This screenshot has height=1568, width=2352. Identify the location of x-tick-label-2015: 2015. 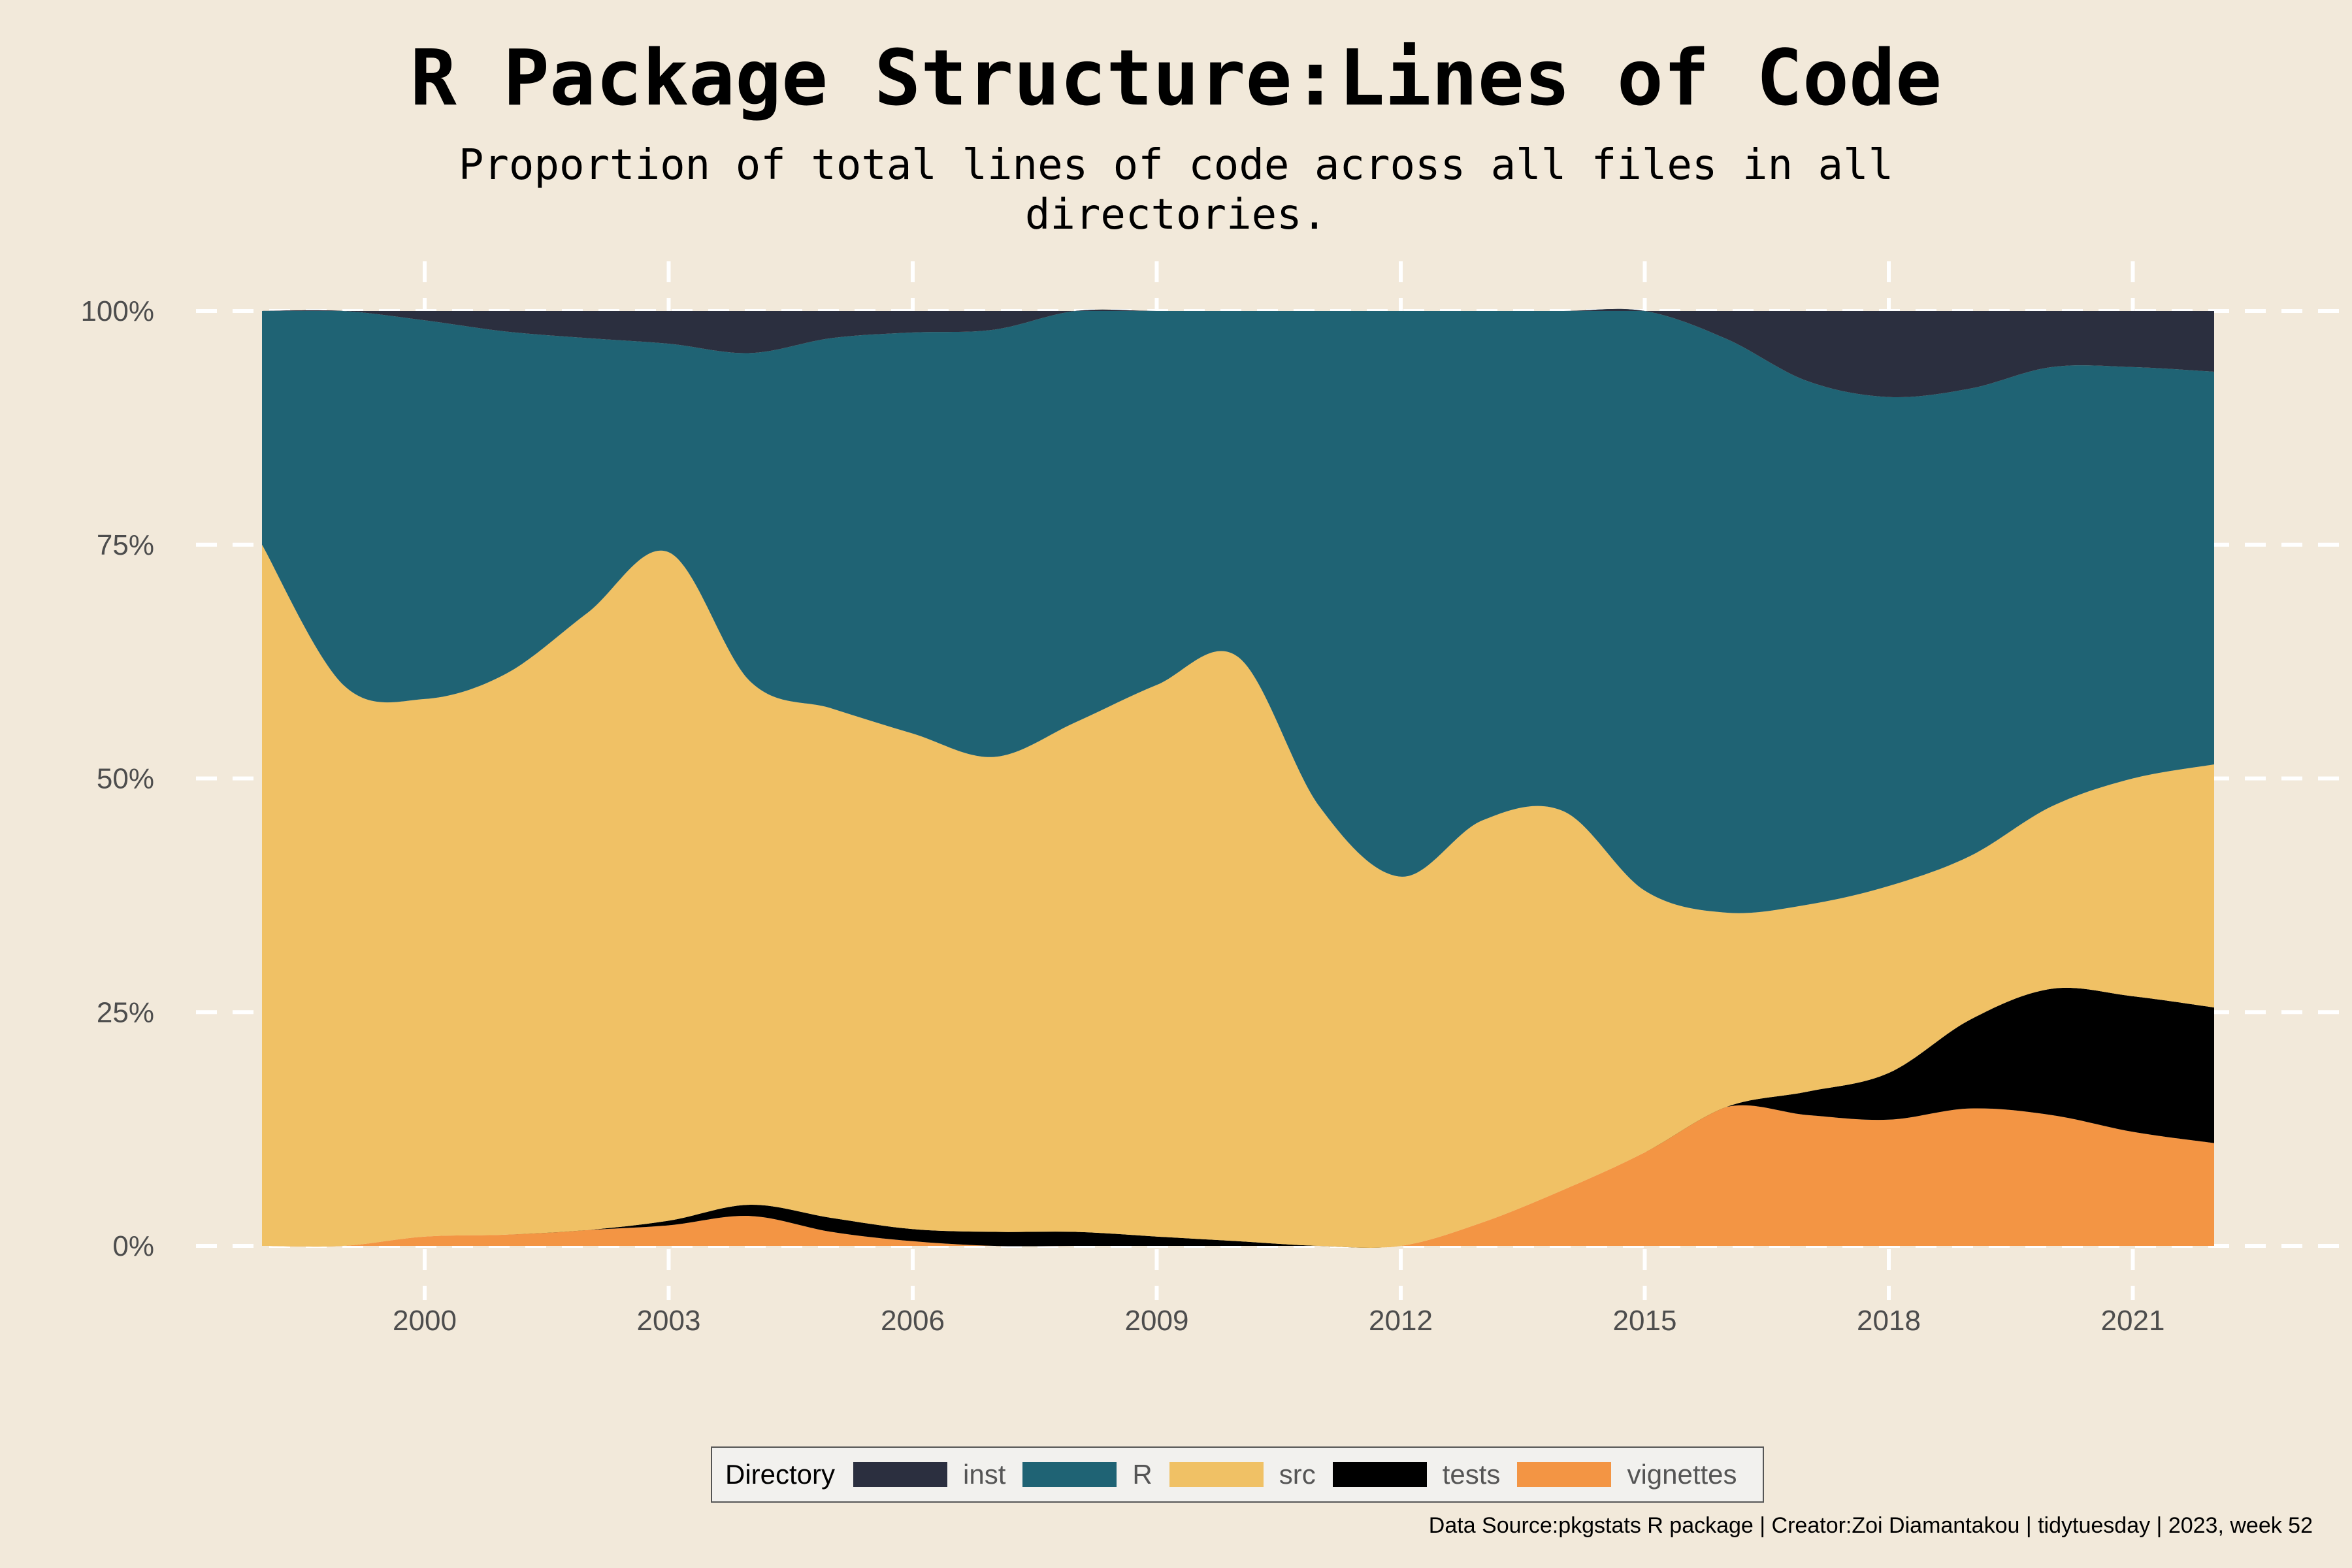
(1645, 1321).